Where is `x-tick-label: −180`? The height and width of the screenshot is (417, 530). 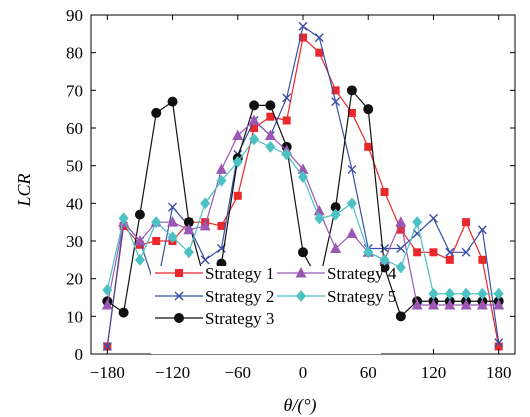
x-tick-label: −180 is located at coordinates (107, 372).